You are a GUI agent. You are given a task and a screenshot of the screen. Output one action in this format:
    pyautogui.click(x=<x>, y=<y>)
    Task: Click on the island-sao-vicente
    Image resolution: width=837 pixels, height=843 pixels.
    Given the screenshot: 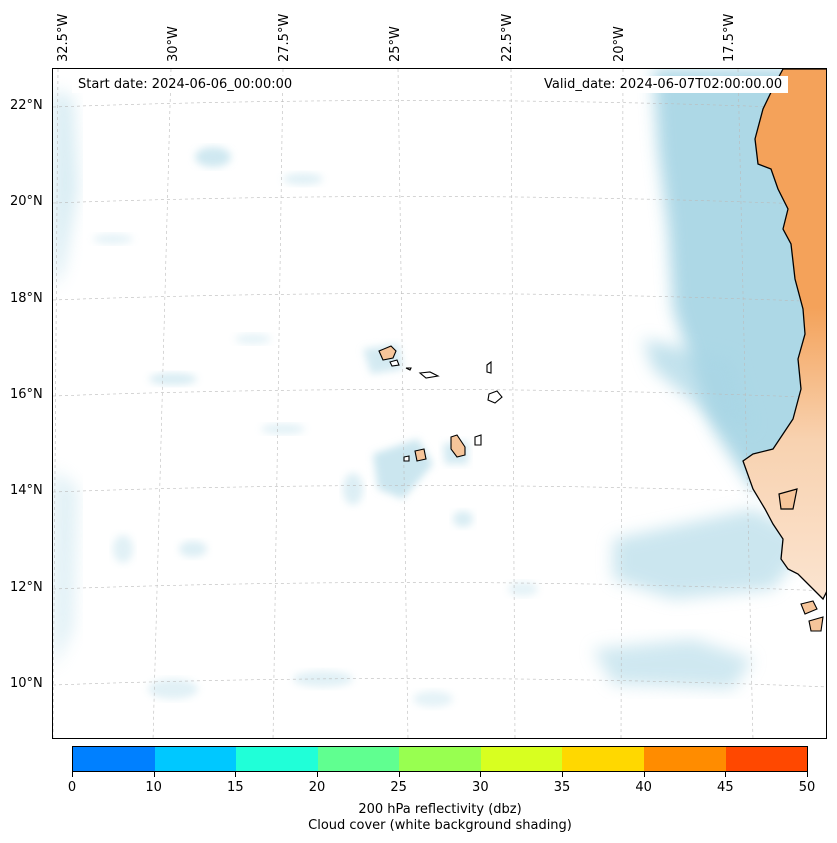 What is the action you would take?
    pyautogui.click(x=394, y=363)
    